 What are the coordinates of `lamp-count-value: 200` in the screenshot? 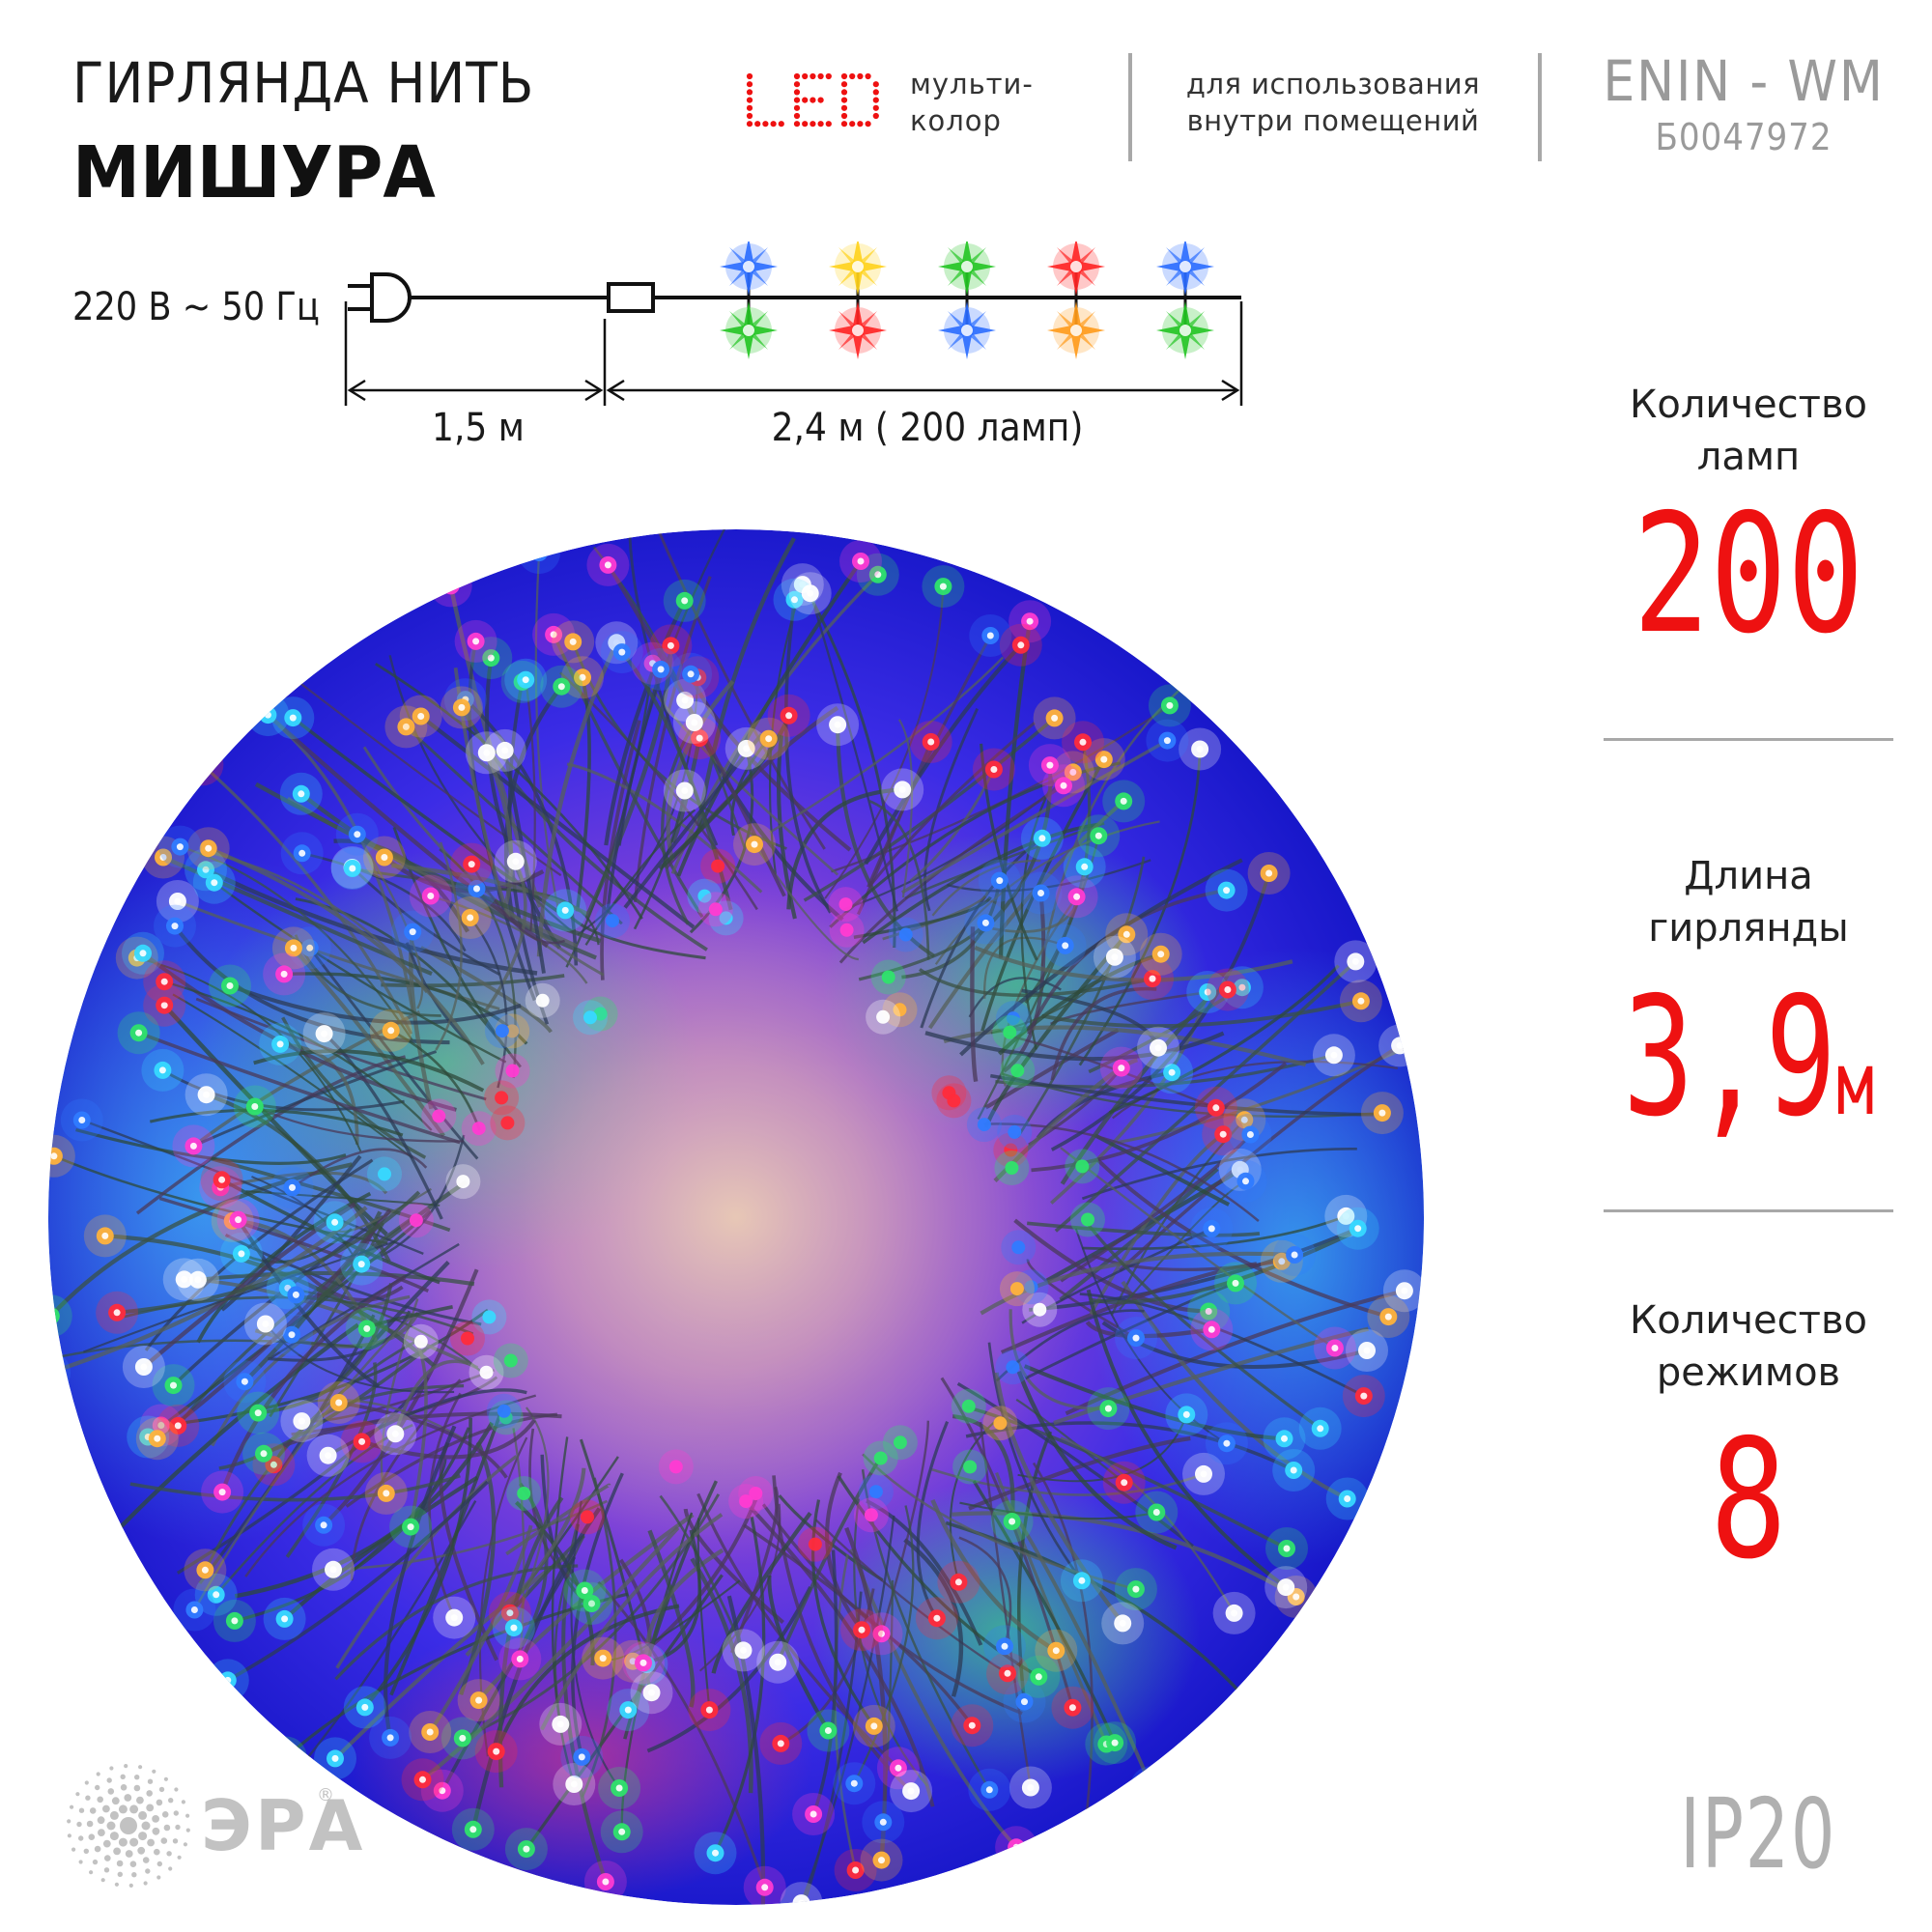 It's located at (1748, 574).